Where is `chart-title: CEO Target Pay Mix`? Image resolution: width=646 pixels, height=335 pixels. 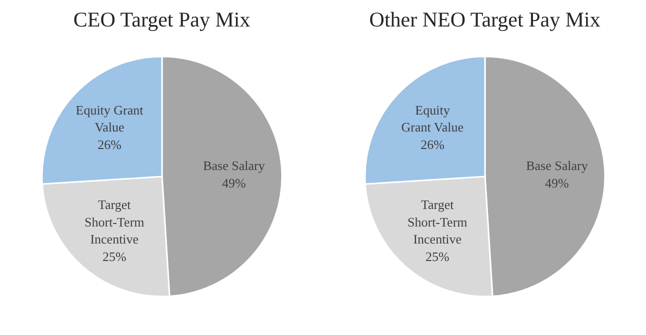
chart-title: CEO Target Pay Mix is located at coordinates (162, 20).